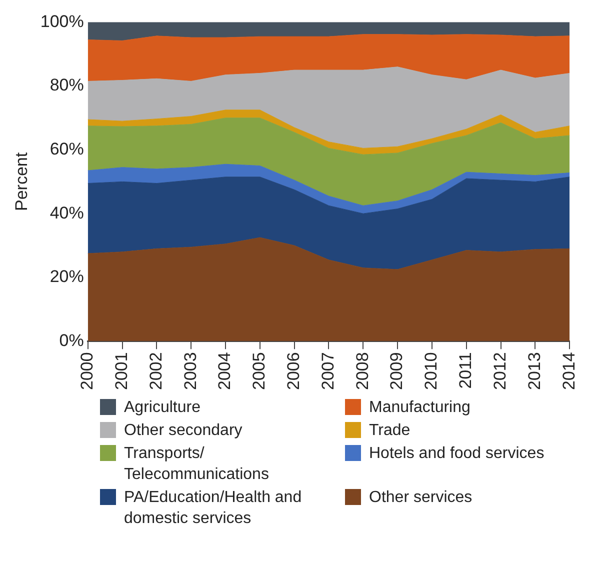  I want to click on x-tick-label: 2011, so click(466, 370).